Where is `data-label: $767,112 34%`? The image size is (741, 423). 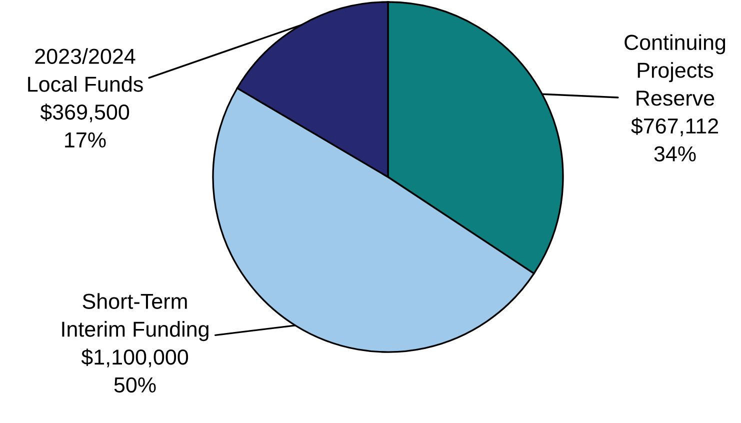 data-label: $767,112 34% is located at coordinates (674, 140).